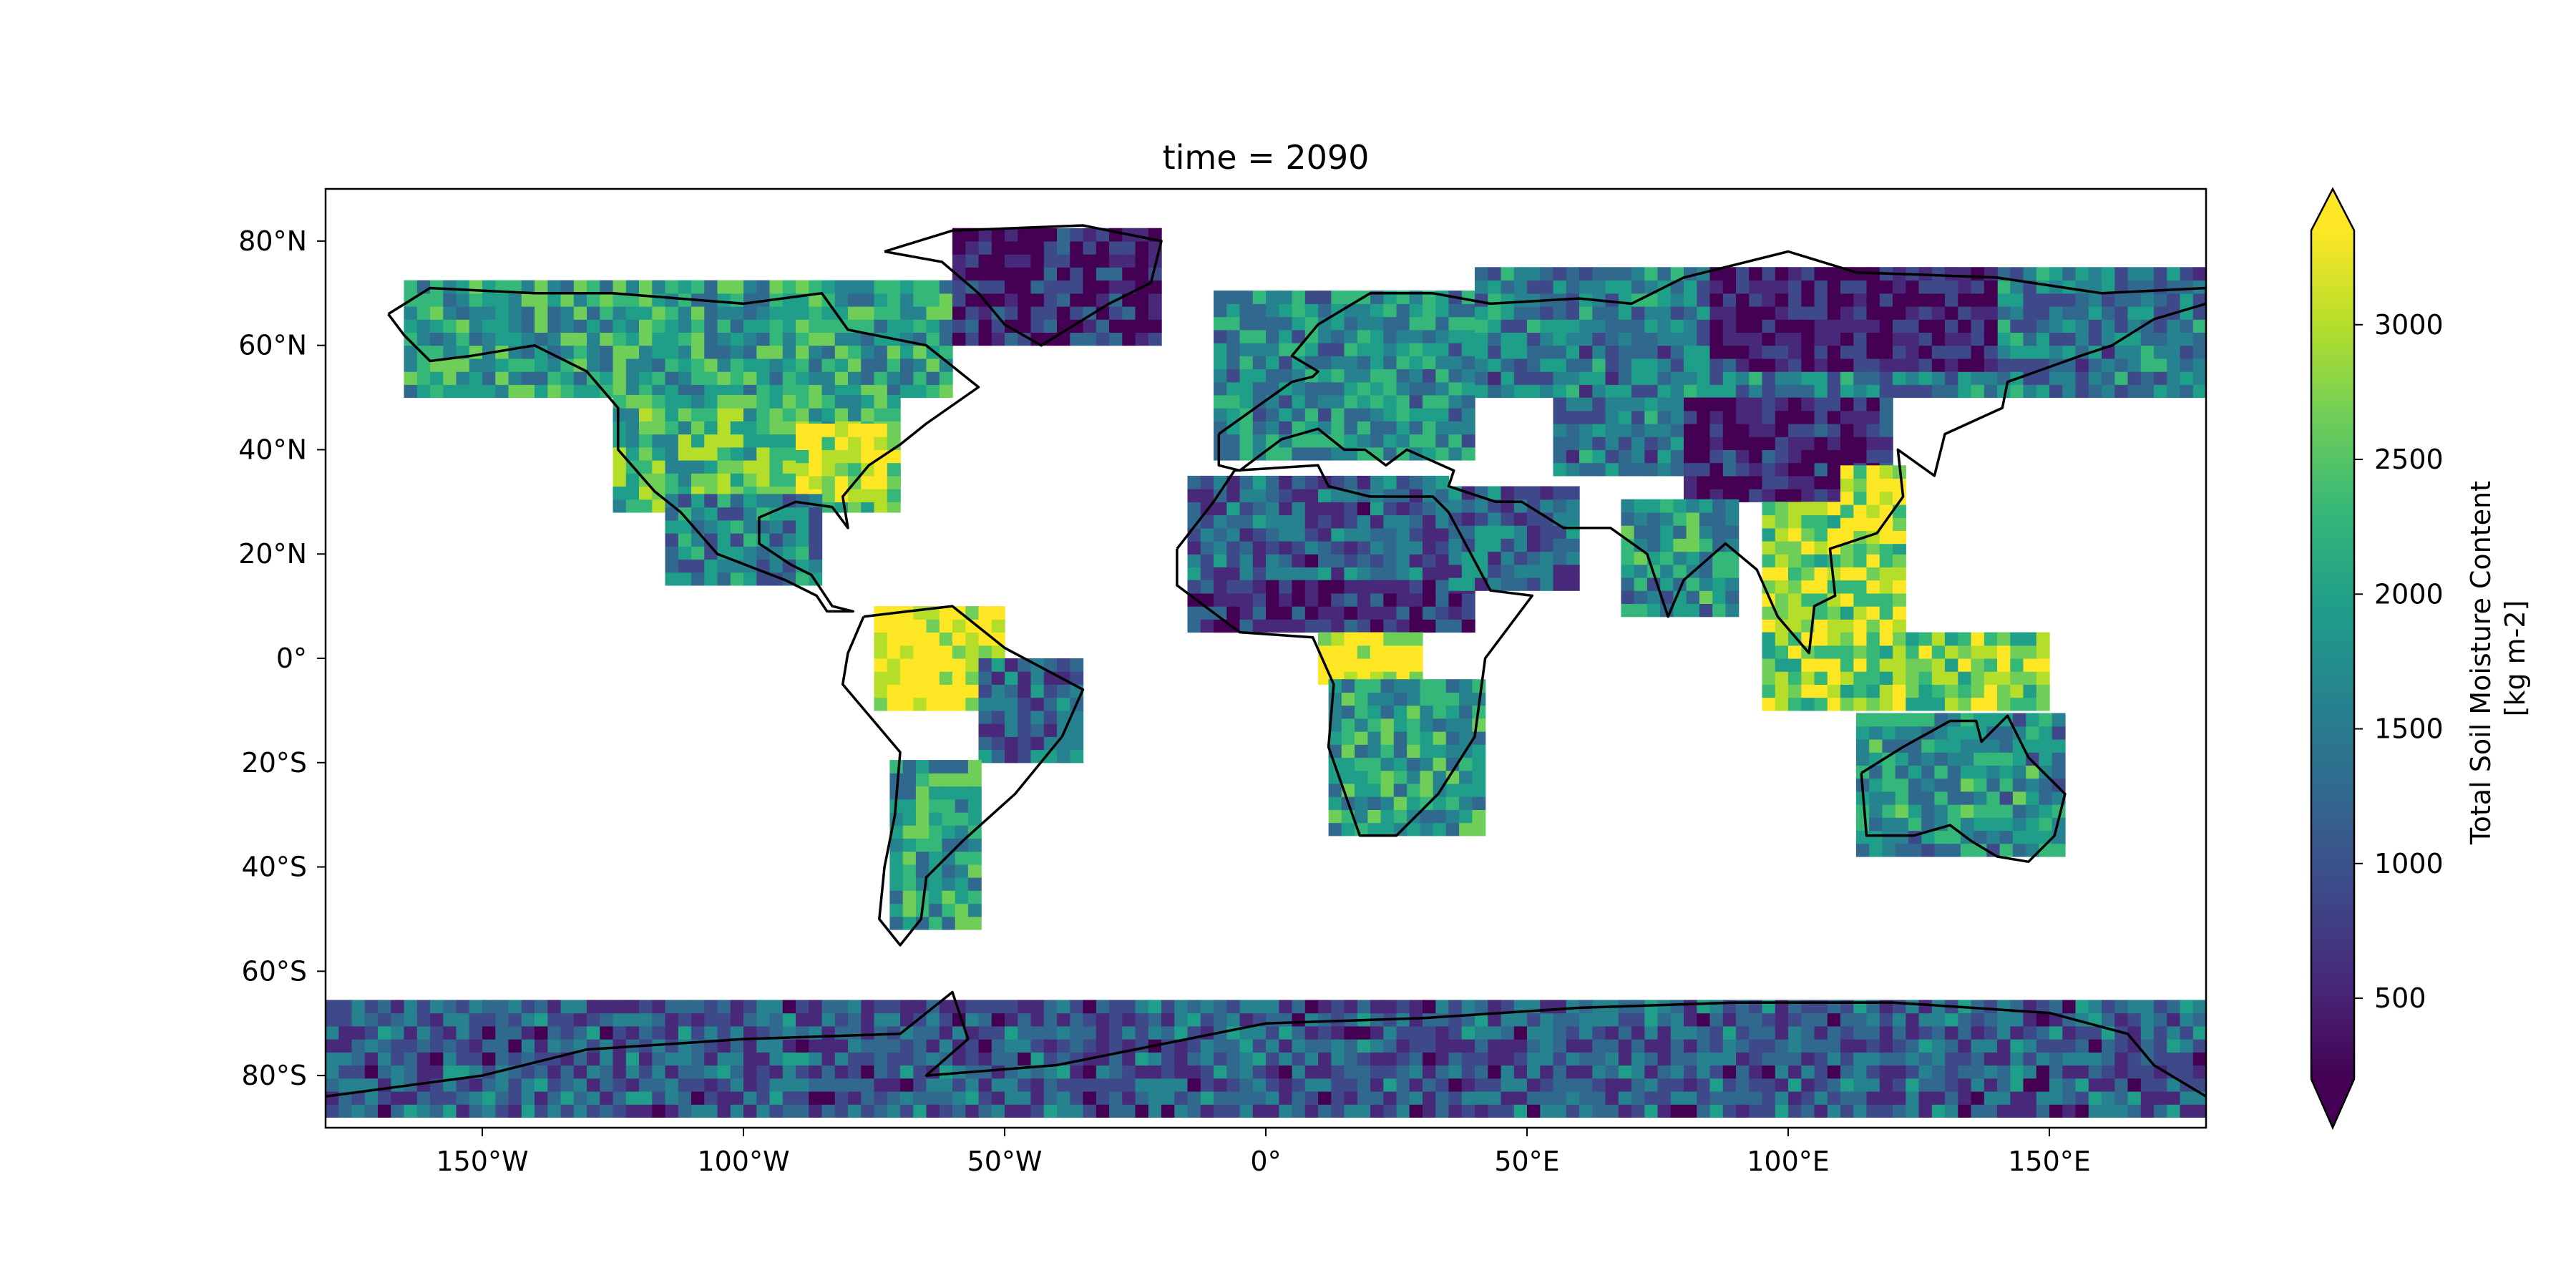  Describe the element at coordinates (272, 449) in the screenshot. I see `y-tick-label: 40°N` at that location.